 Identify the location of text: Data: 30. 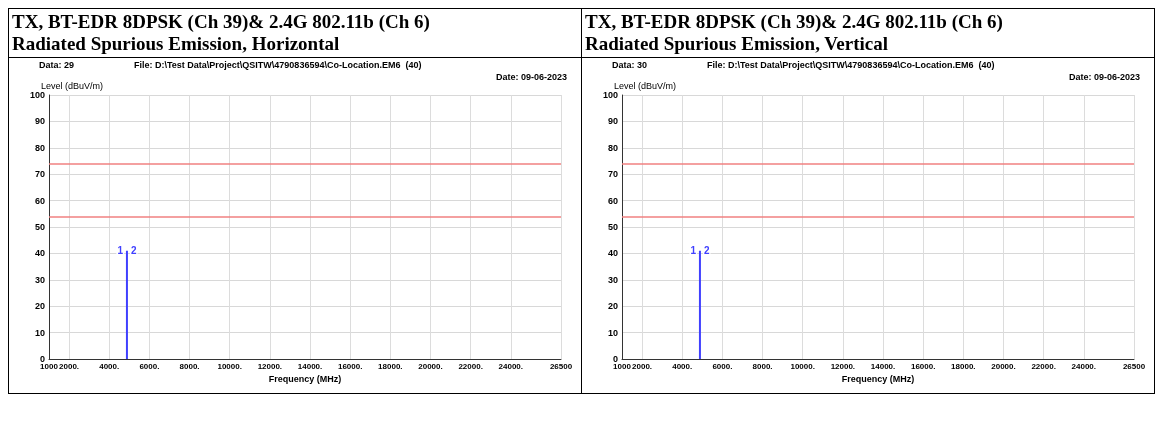
(630, 64).